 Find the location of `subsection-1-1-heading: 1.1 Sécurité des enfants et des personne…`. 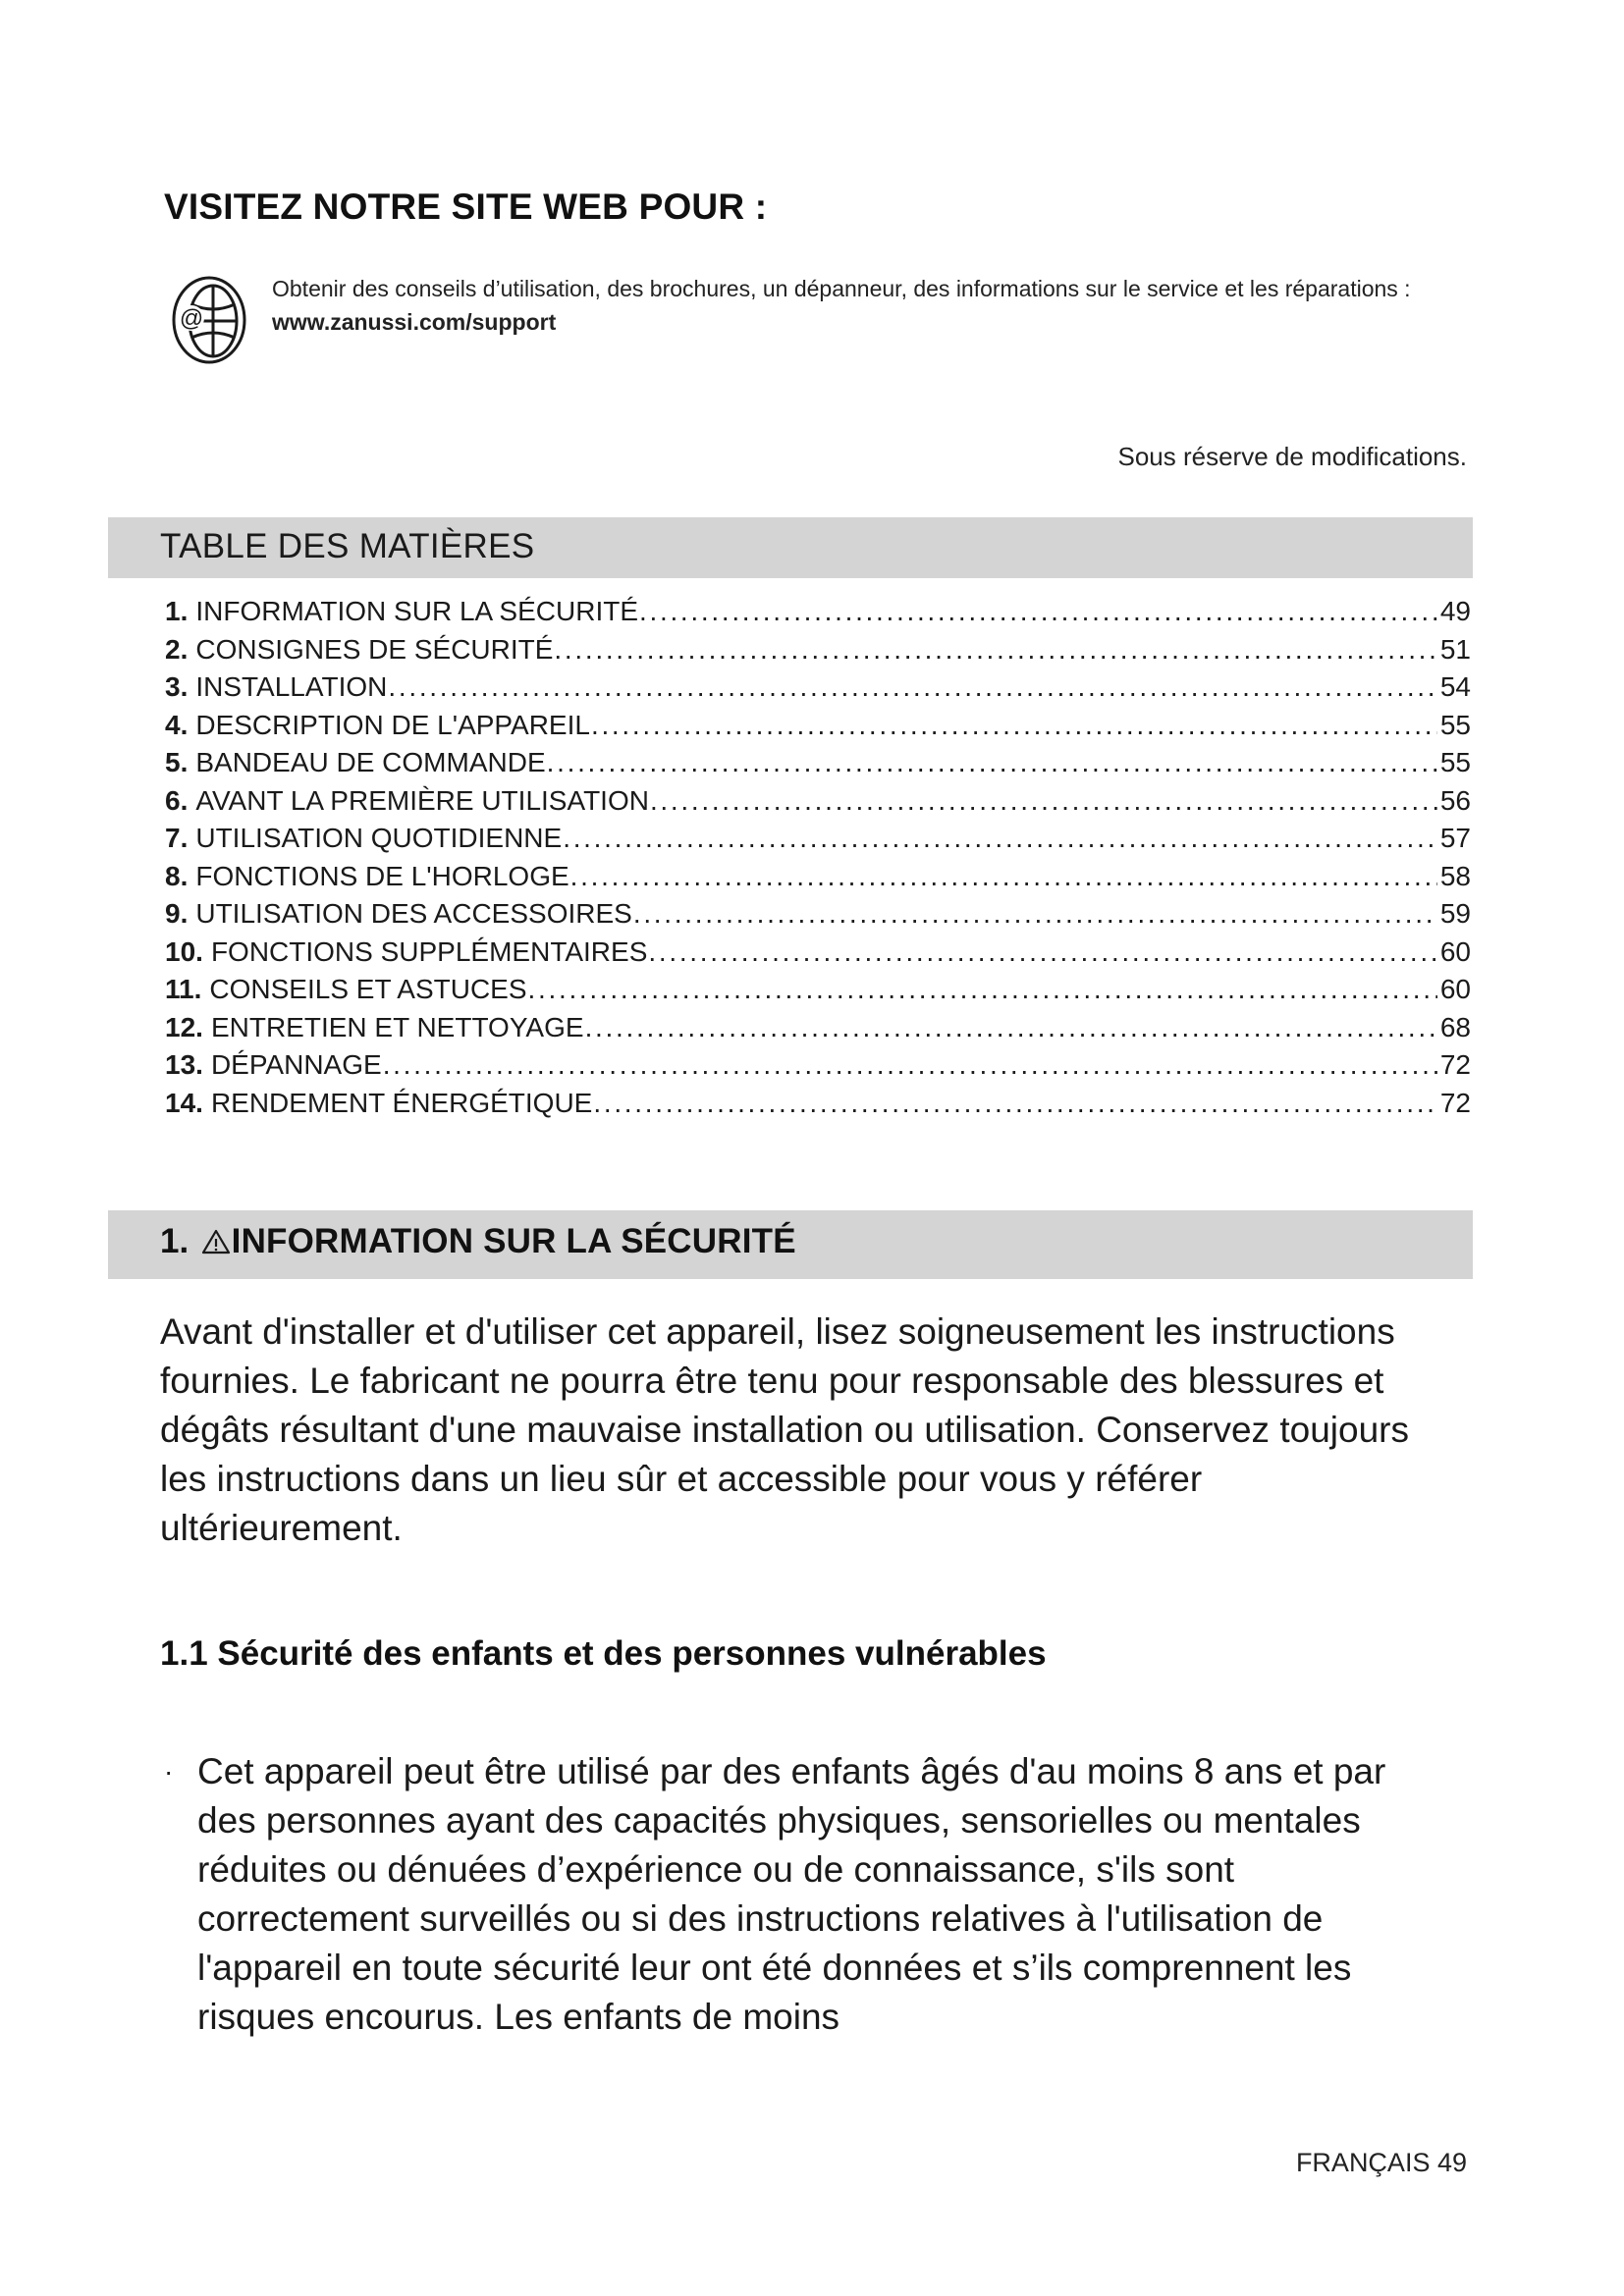

subsection-1-1-heading: 1.1 Sécurité des enfants et des personne… is located at coordinates (603, 1653).